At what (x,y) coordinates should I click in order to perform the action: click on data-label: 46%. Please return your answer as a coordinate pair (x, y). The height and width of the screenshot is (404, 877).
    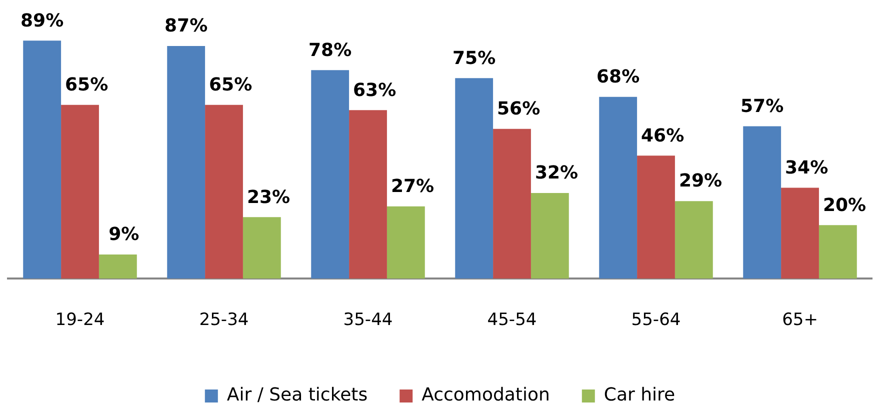
    Looking at the image, I should click on (662, 135).